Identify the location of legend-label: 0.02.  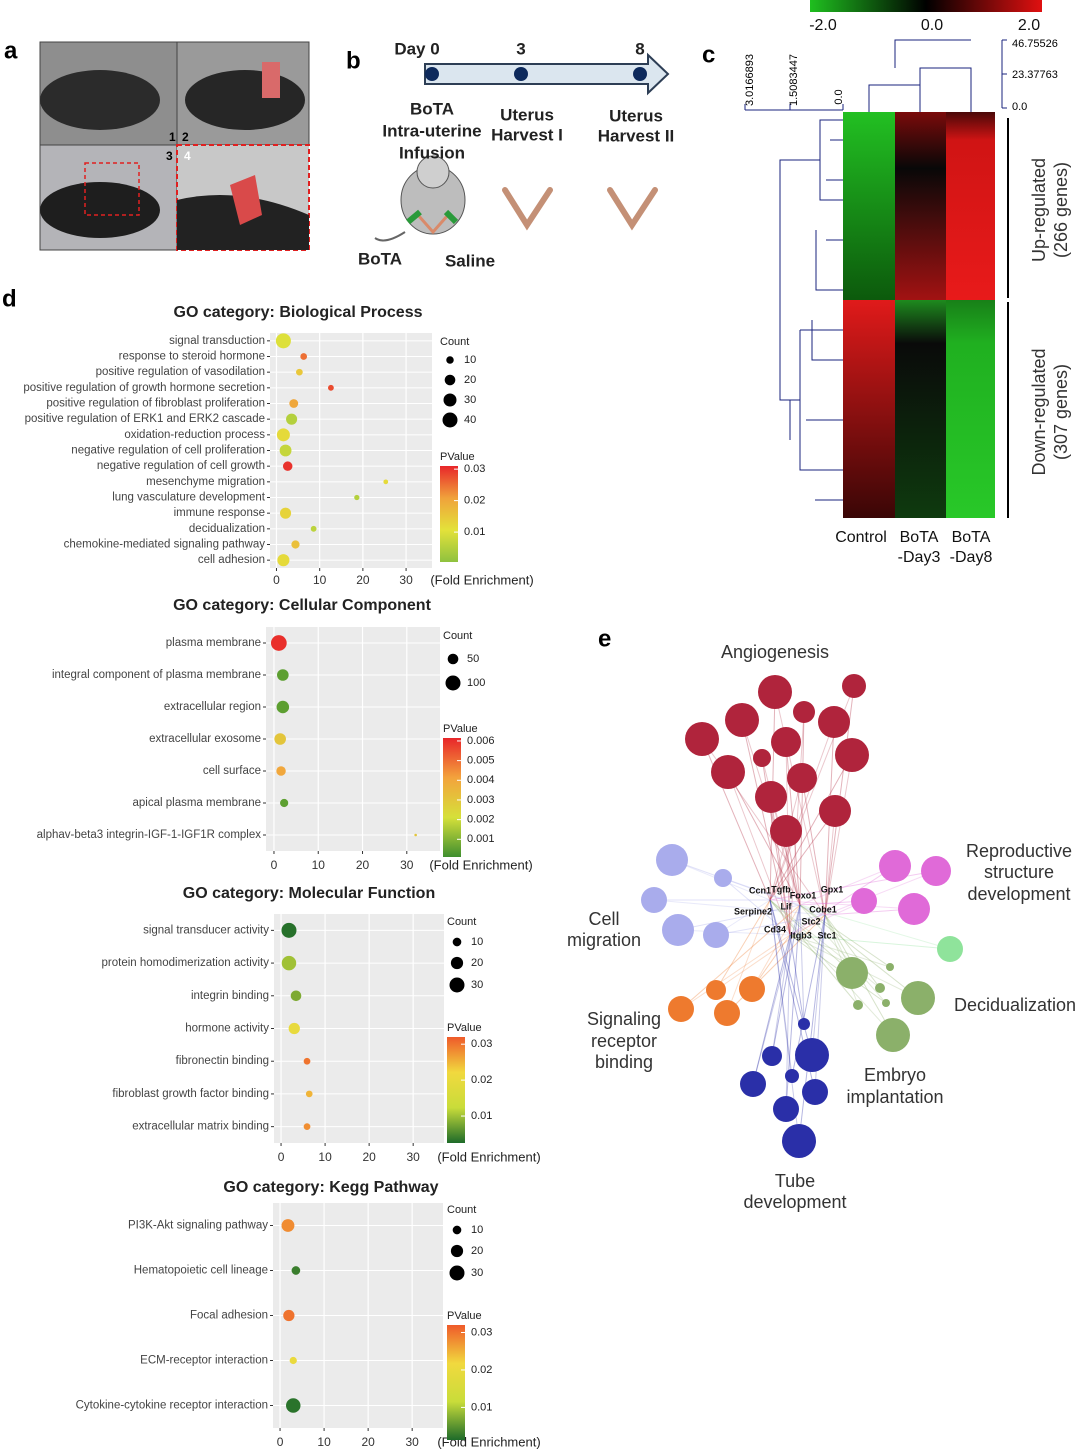
(481, 1370).